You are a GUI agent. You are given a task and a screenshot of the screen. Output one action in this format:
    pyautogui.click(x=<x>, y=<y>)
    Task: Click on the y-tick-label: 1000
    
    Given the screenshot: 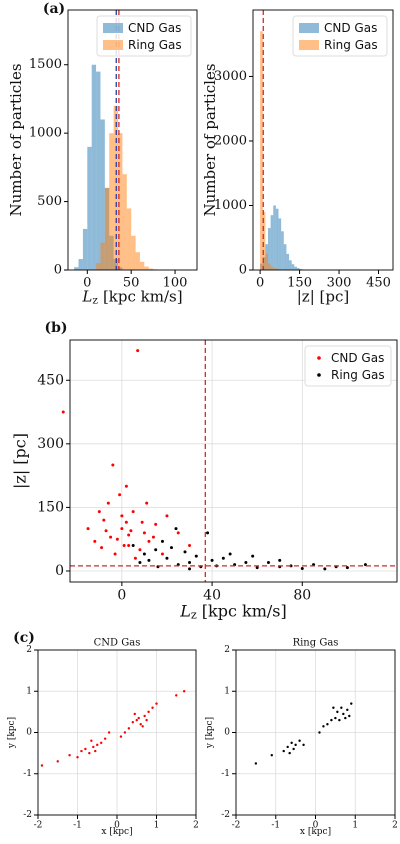 What is the action you would take?
    pyautogui.click(x=230, y=205)
    